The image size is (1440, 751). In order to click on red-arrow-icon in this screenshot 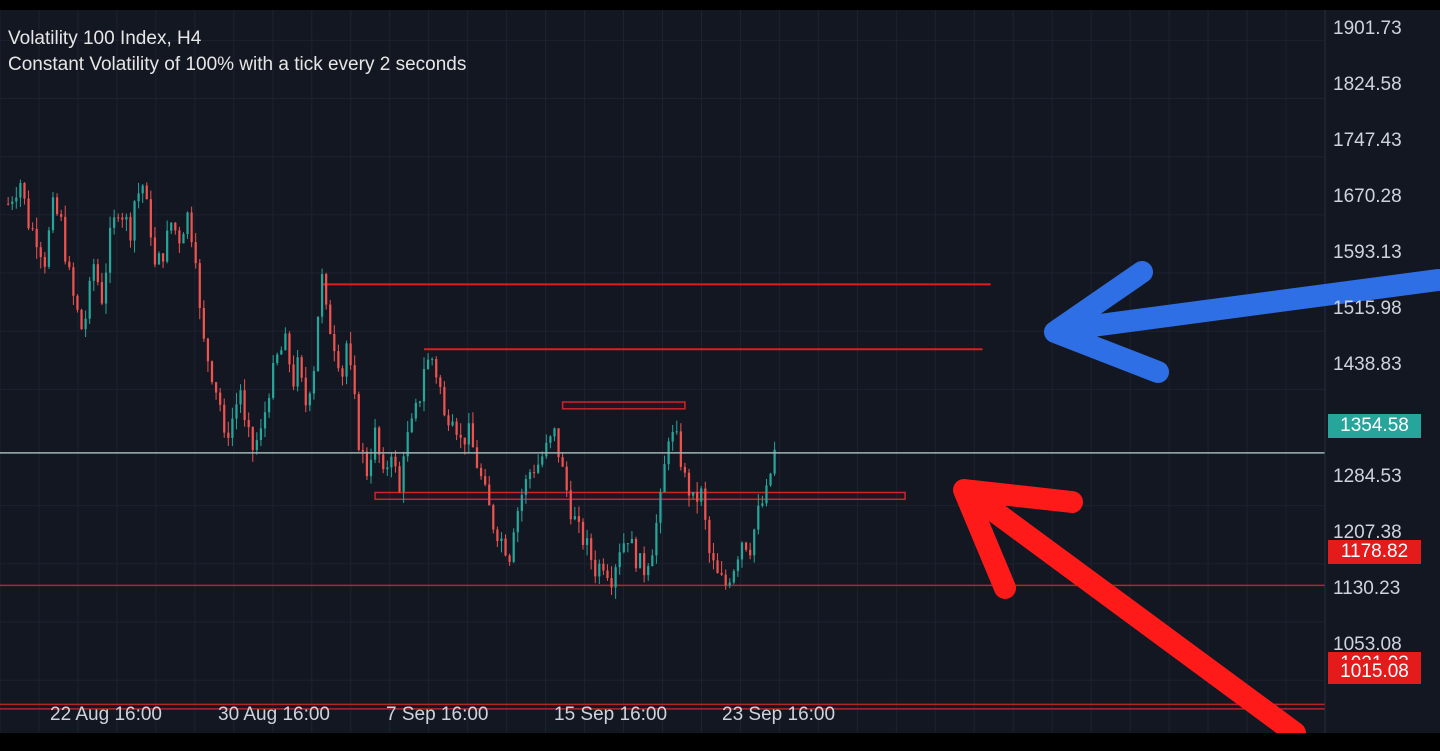, I will do `click(1129, 606)`.